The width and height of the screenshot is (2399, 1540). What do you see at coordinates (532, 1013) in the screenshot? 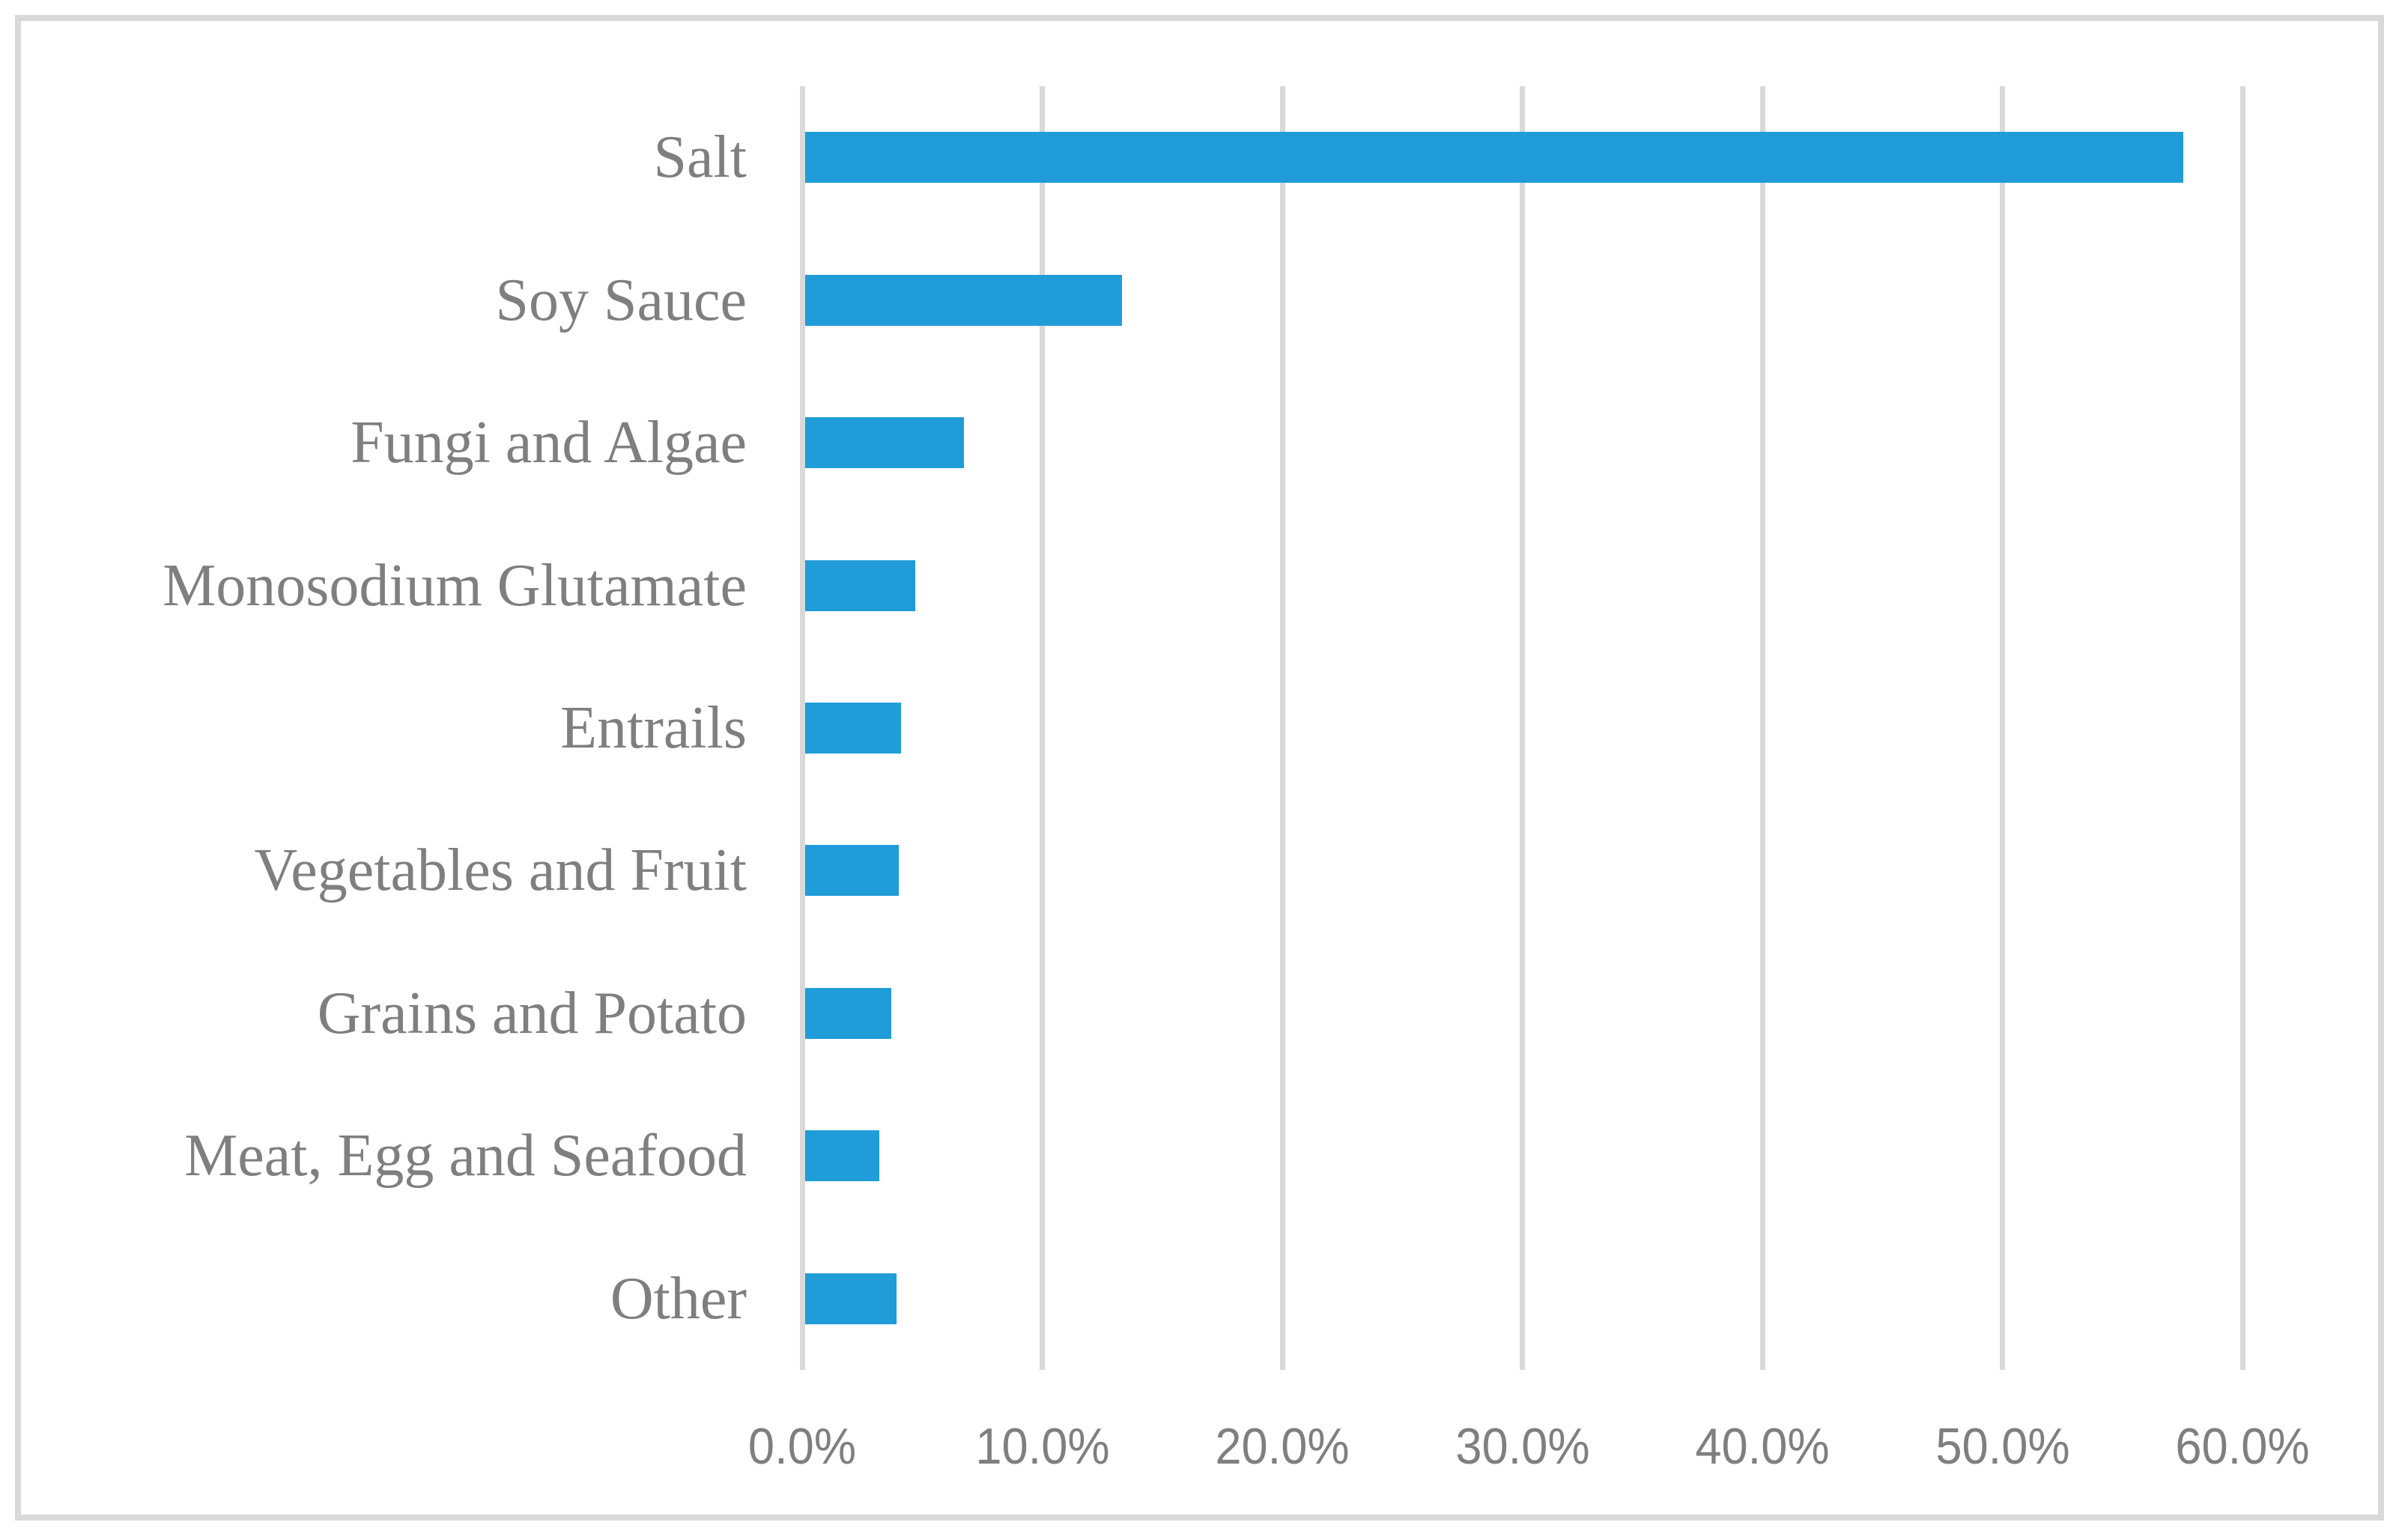
I see `category-label-grains-and-potato: Grains and Potato` at bounding box center [532, 1013].